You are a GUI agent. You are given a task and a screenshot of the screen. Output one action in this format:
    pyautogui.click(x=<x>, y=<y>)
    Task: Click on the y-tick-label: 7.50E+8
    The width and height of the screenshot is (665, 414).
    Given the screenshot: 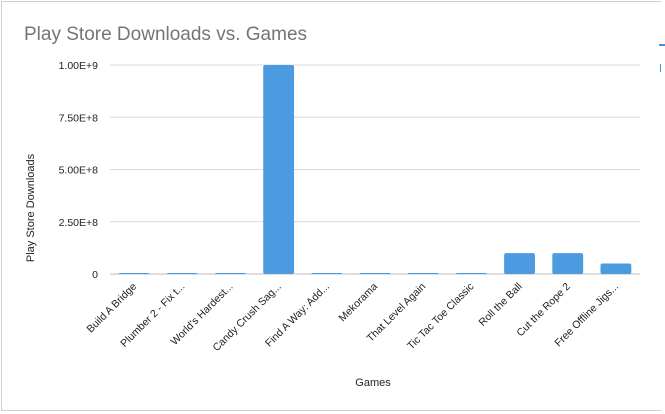 What is the action you would take?
    pyautogui.click(x=79, y=118)
    